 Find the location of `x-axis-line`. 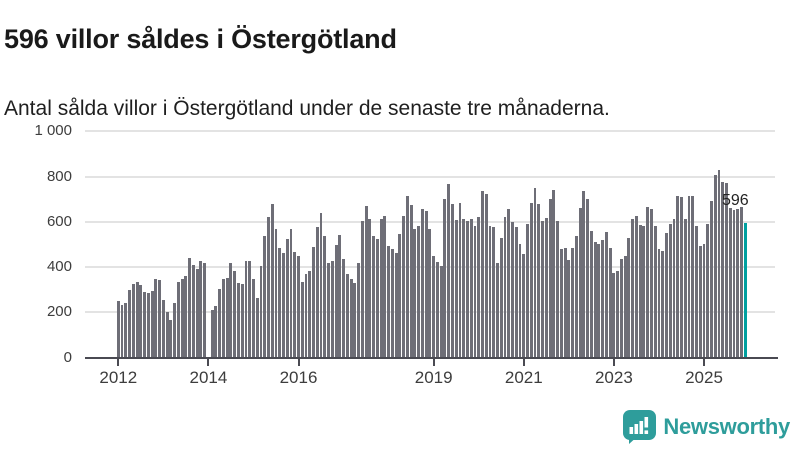

x-axis-line is located at coordinates (431, 357).